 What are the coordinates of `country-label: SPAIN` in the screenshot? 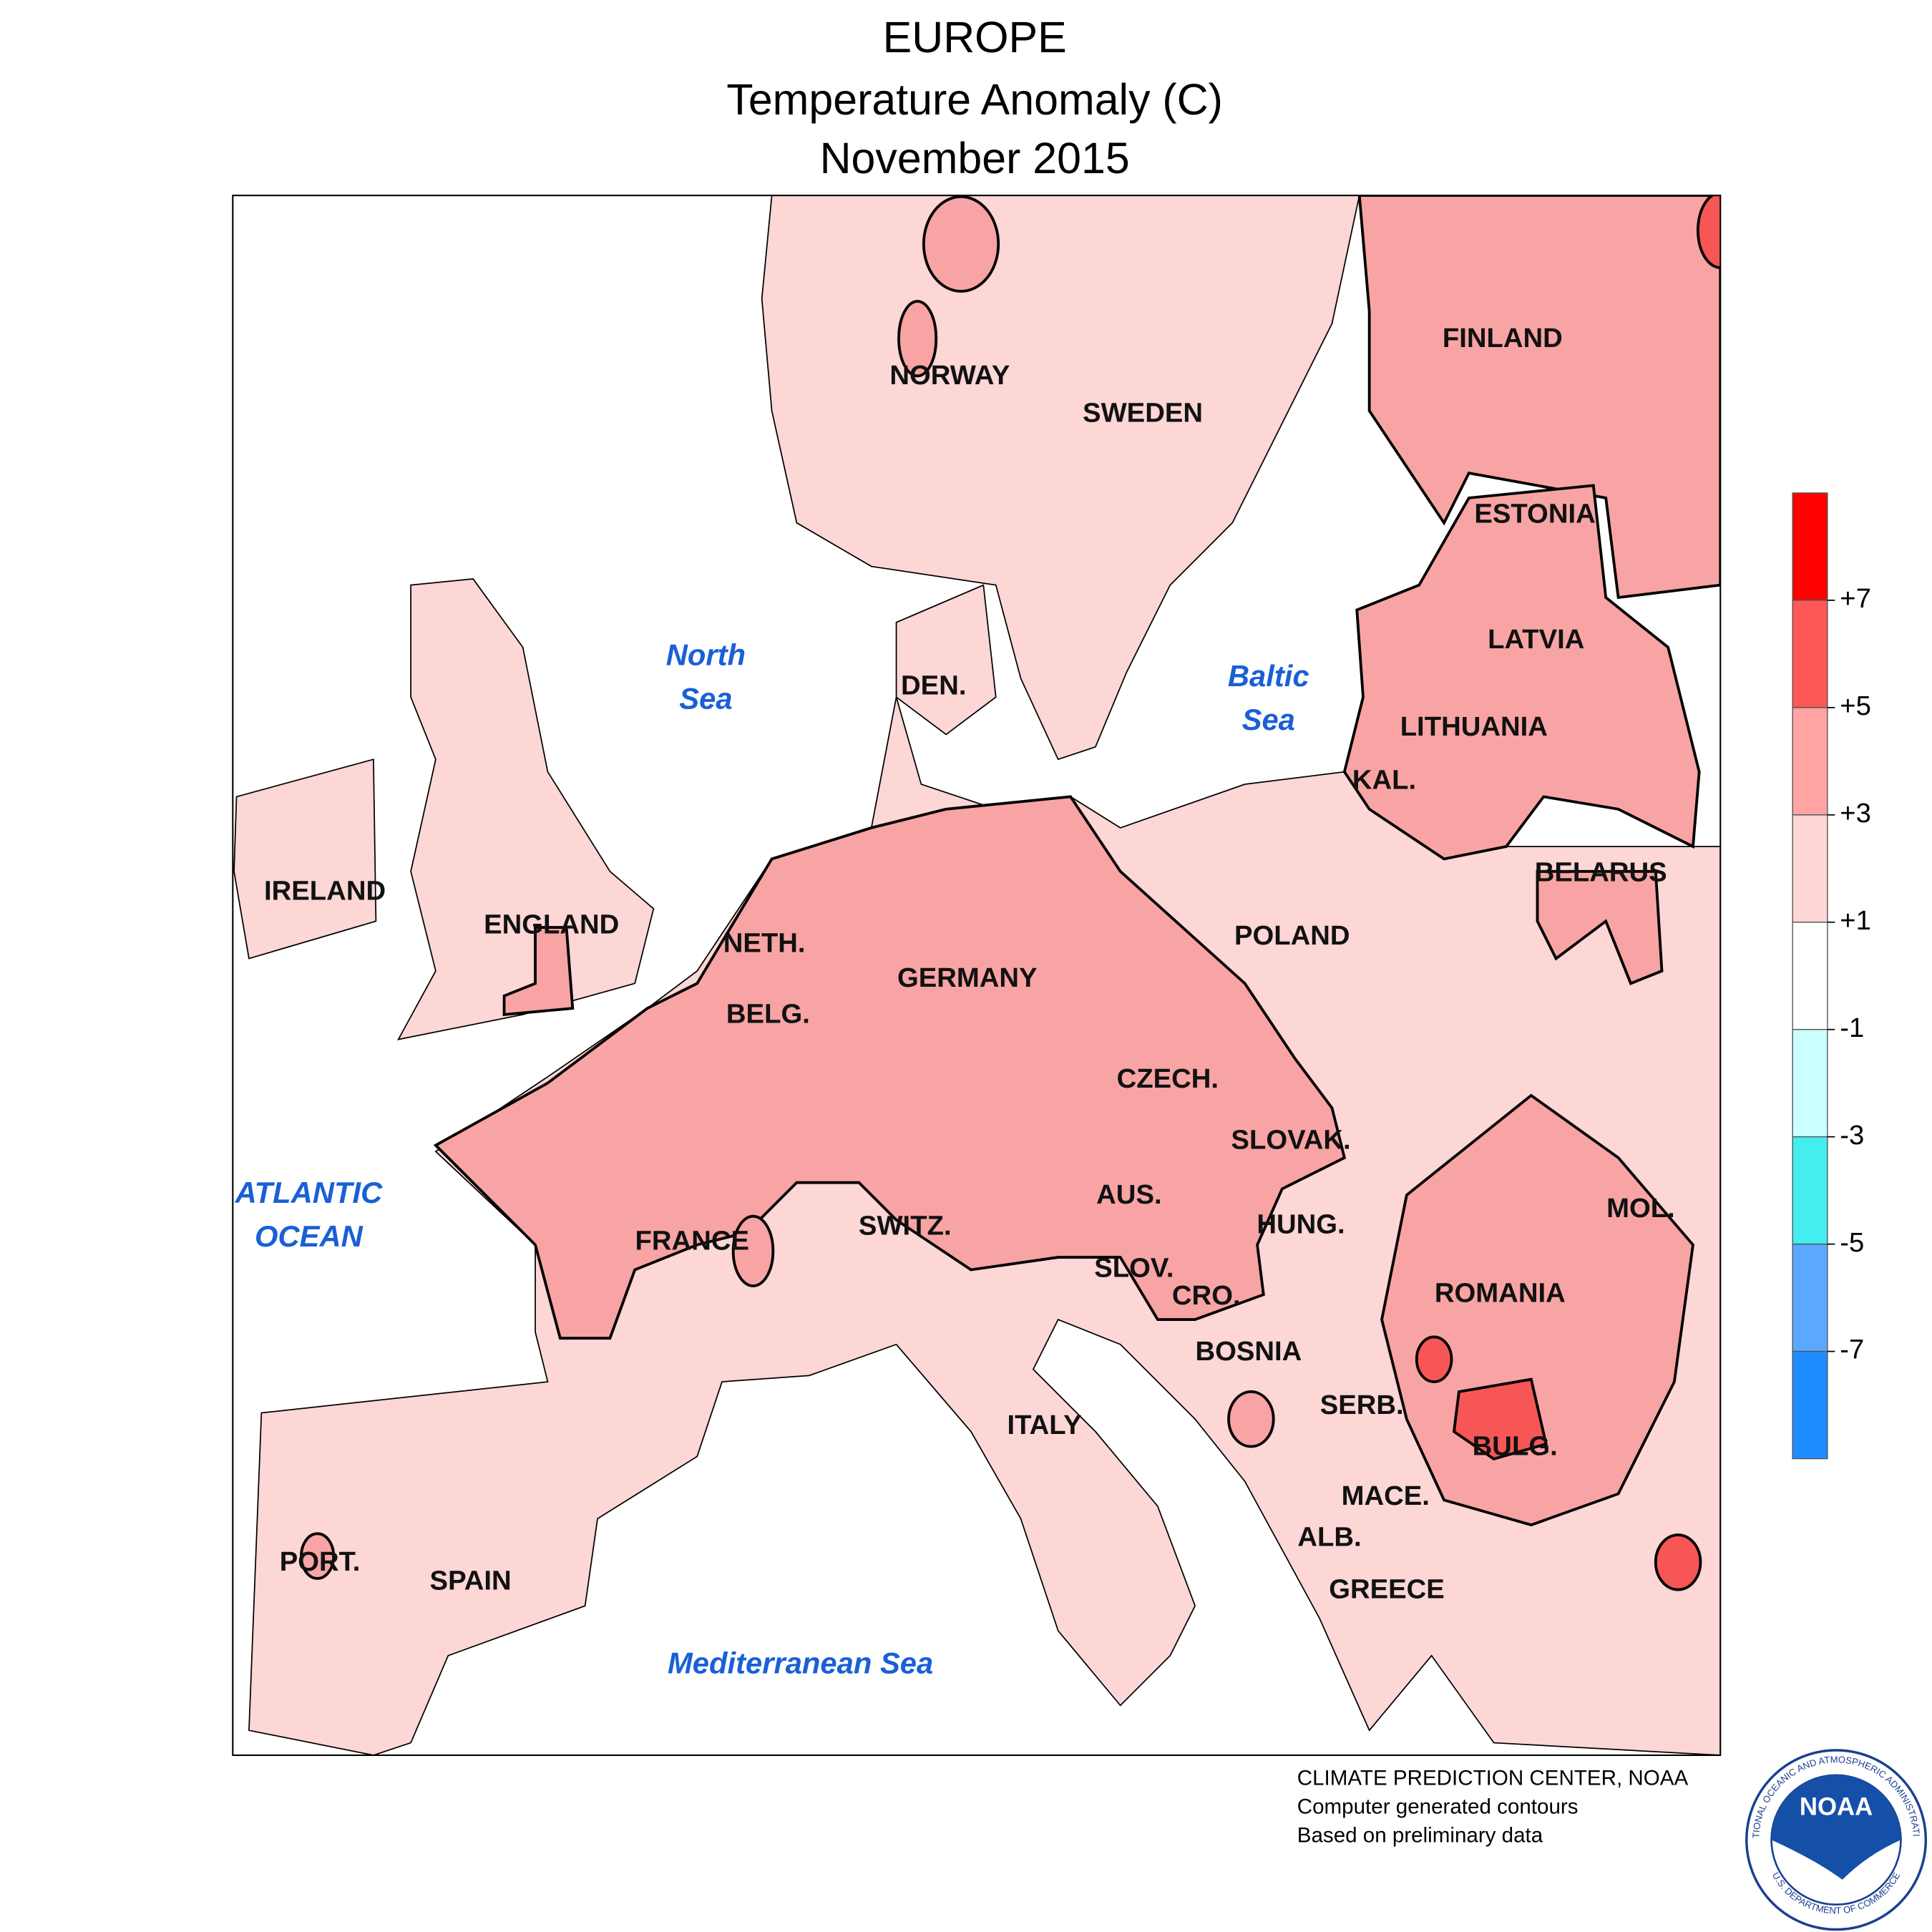 It's located at (471, 1580).